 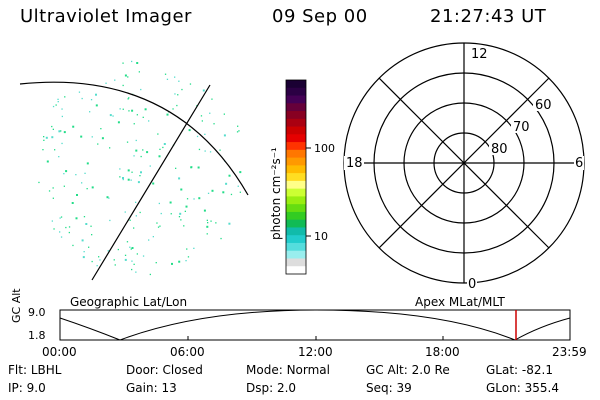 What do you see at coordinates (488, 16) in the screenshot?
I see `observation-time: 21:27:43 UT` at bounding box center [488, 16].